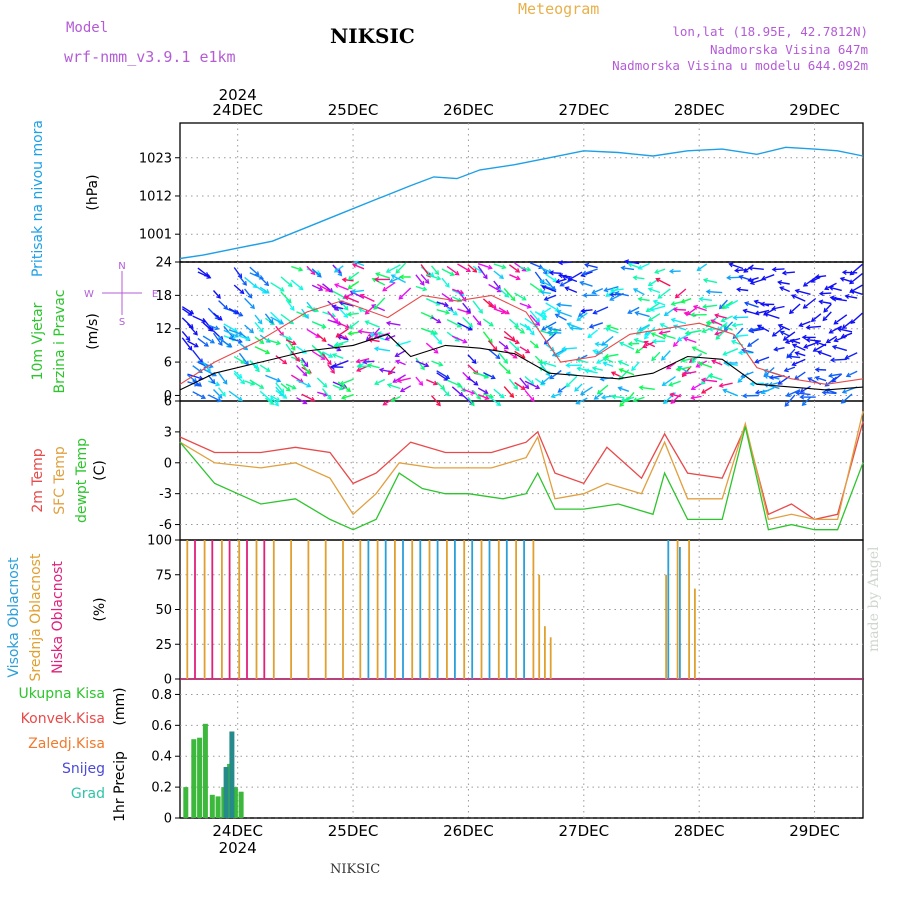 Image resolution: width=900 pixels, height=900 pixels. I want to click on top-day-label: 27DEC, so click(584, 110).